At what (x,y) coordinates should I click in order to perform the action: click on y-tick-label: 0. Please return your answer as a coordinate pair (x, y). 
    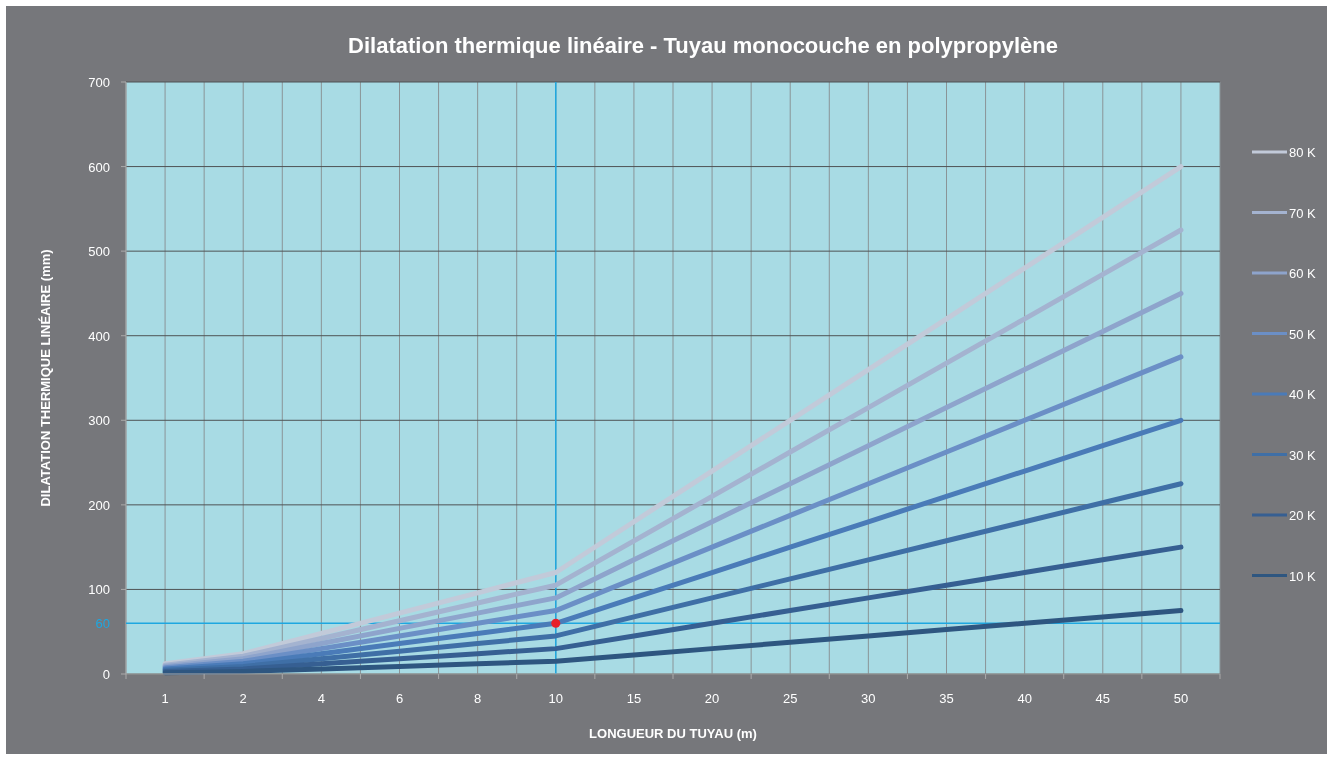
    Looking at the image, I should click on (106, 674).